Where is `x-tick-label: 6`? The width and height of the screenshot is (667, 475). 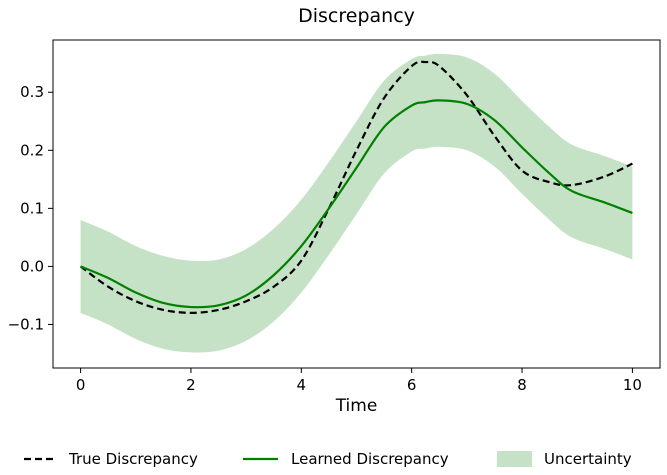 x-tick-label: 6 is located at coordinates (412, 385).